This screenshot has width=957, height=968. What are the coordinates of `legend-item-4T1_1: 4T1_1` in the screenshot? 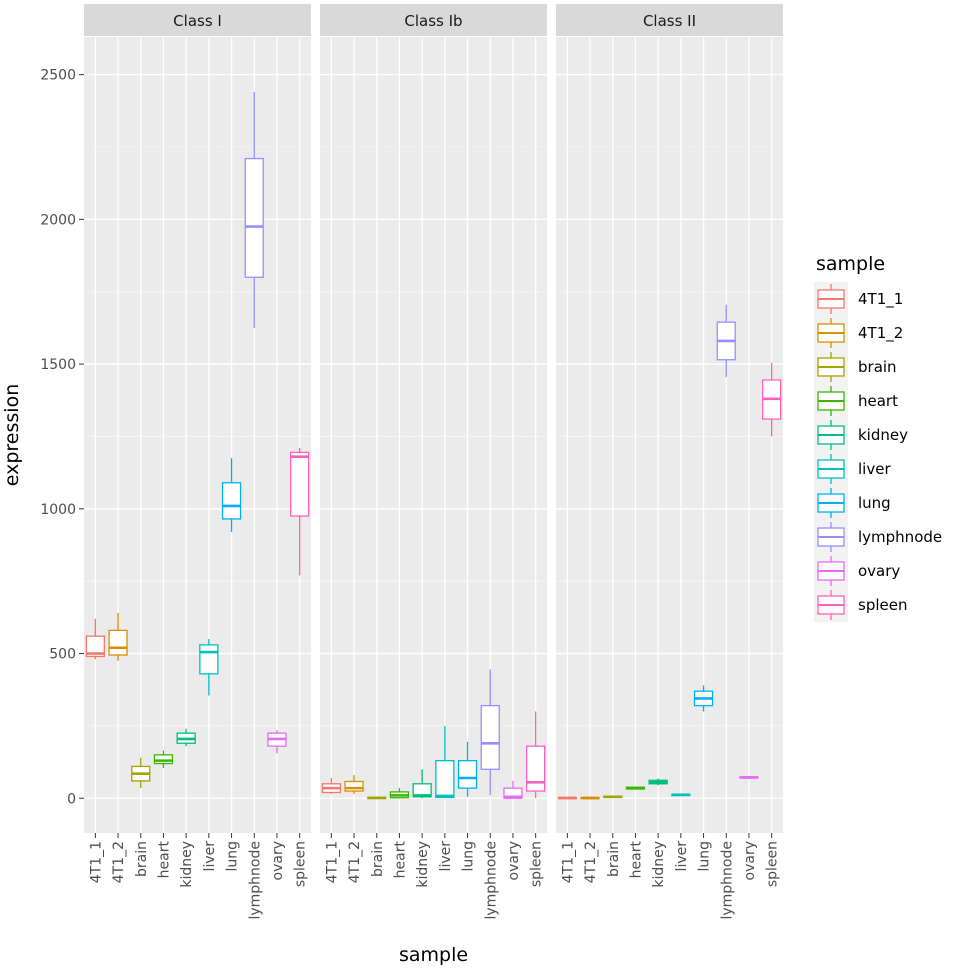 It's located at (858, 299).